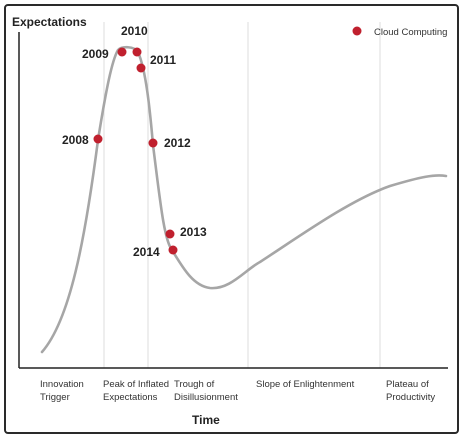  What do you see at coordinates (410, 32) in the screenshot?
I see `legend-label: Cloud Computing` at bounding box center [410, 32].